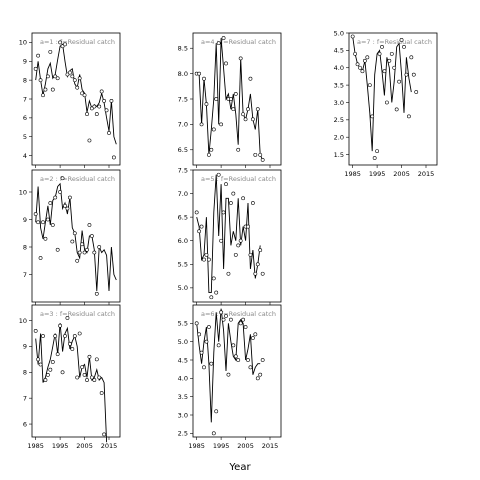  What do you see at coordinates (25, 275) in the screenshot?
I see `panel-2-ytick-label: 7` at bounding box center [25, 275].